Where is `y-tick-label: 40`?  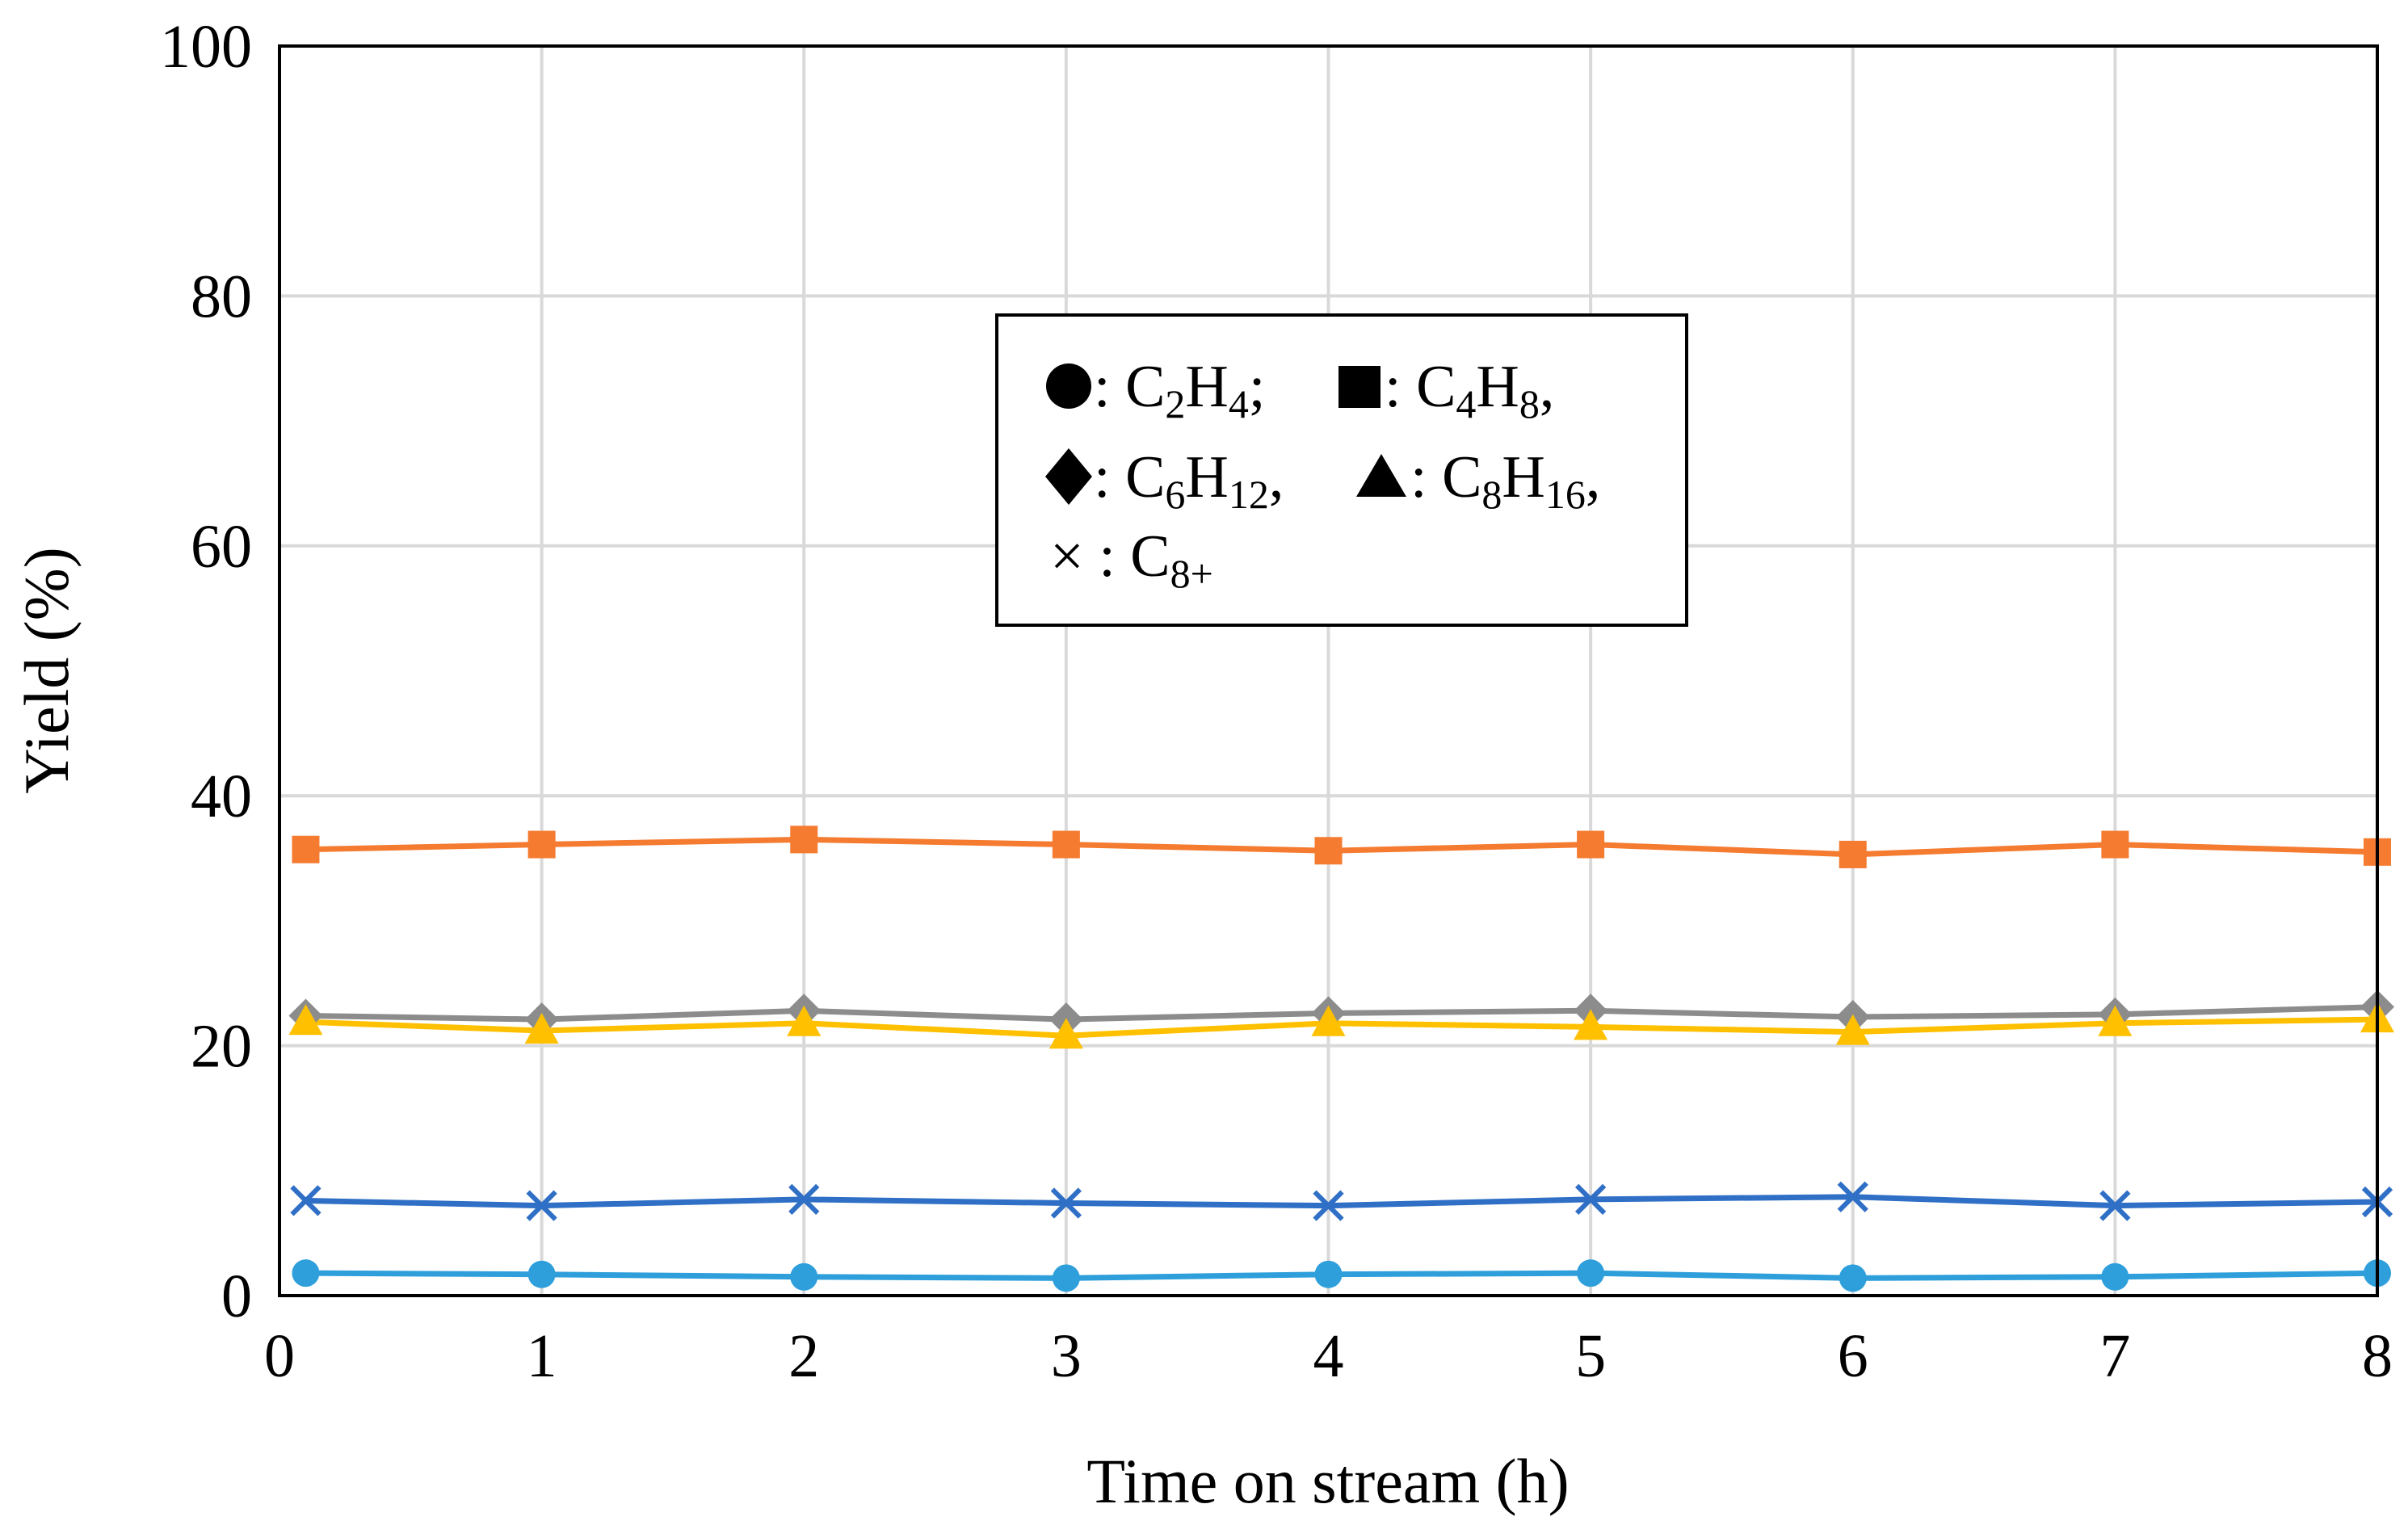 y-tick-label: 40 is located at coordinates (221, 796).